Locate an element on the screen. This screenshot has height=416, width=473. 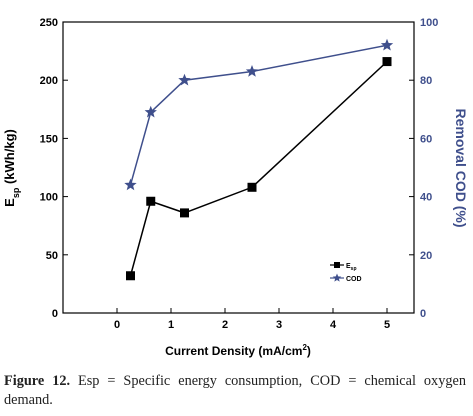
legend-esp-label: Esp is located at coordinates (351, 267).